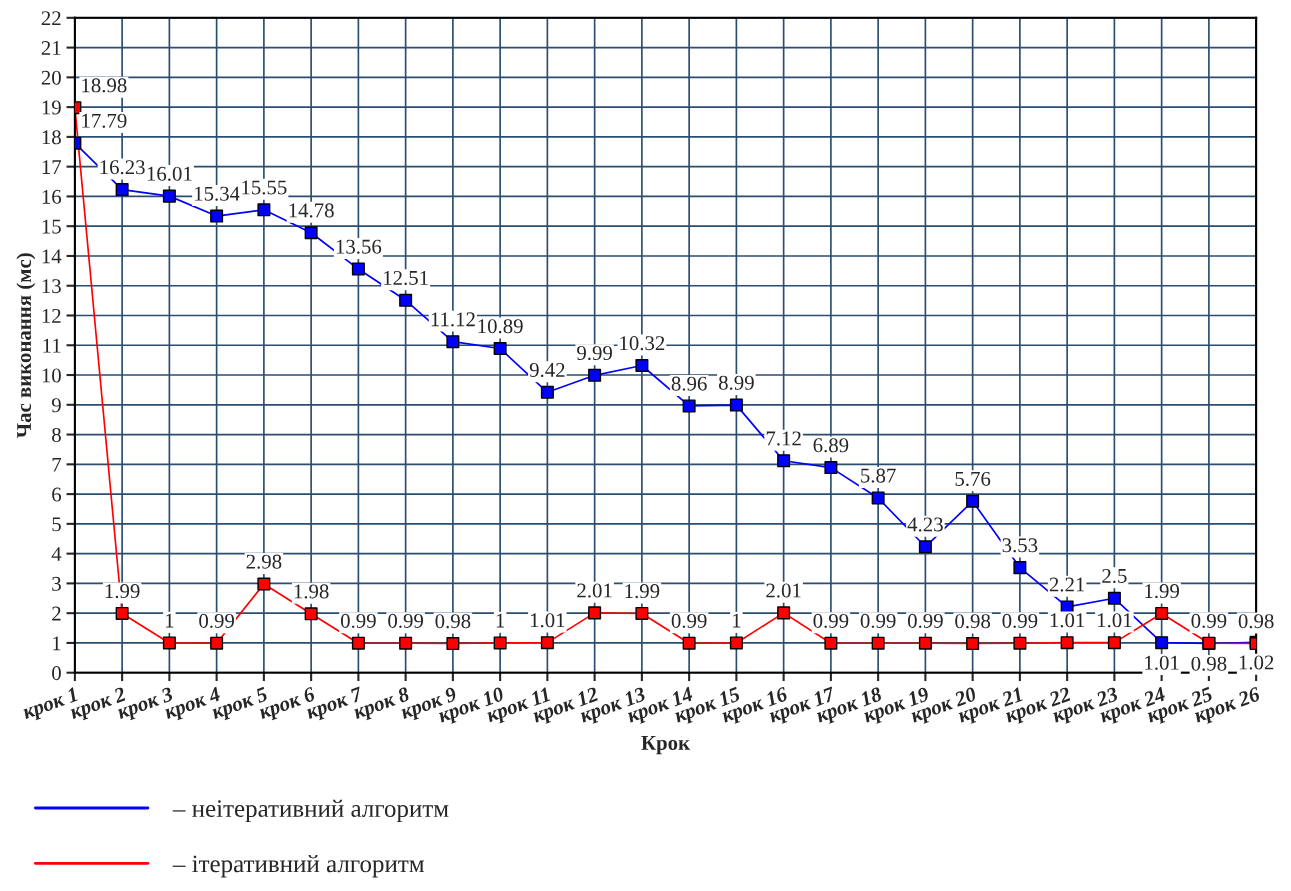 Image resolution: width=1291 pixels, height=891 pixels. Describe the element at coordinates (878, 475) in the screenshot. I see `data-label: 5.87` at that location.